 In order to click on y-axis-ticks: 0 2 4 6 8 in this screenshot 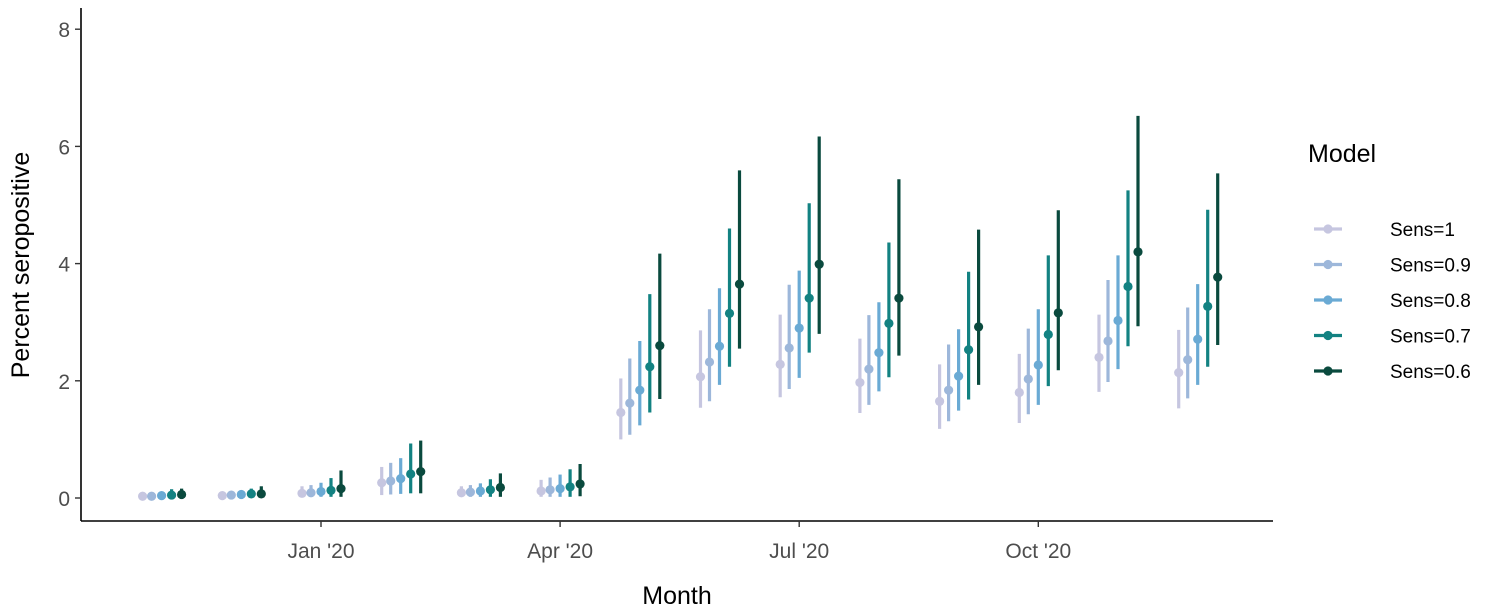, I will do `click(69, 265)`.